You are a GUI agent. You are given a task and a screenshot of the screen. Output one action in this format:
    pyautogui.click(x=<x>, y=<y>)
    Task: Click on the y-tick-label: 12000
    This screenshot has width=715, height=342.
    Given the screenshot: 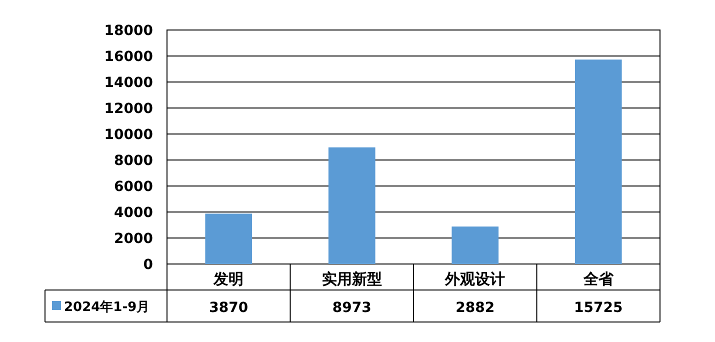 What is the action you would take?
    pyautogui.click(x=129, y=109)
    